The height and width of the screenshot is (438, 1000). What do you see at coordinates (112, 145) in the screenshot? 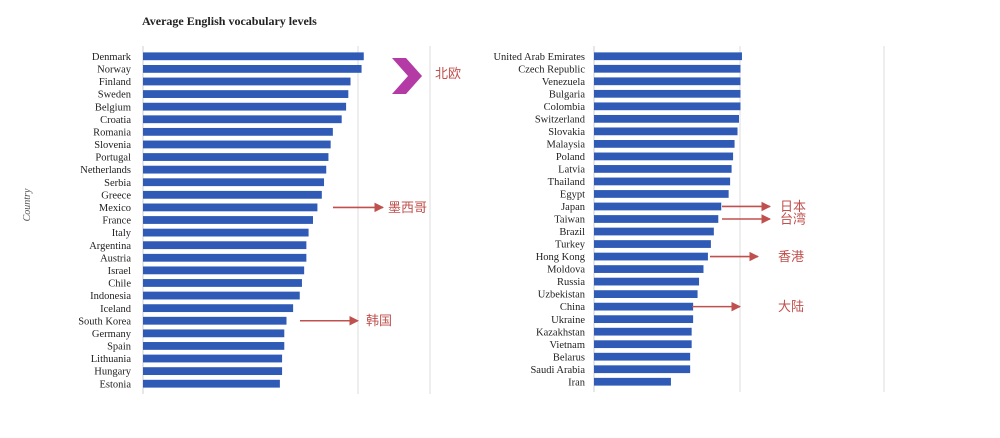
I see `category-label: Slovenia` at bounding box center [112, 145].